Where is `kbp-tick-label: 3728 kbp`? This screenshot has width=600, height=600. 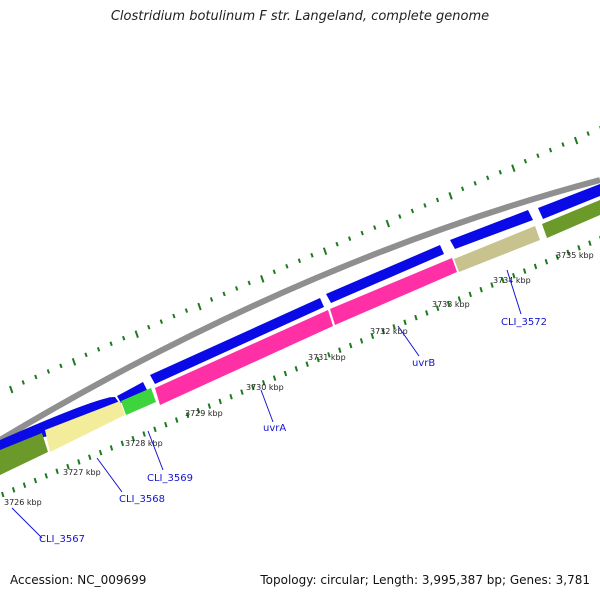
kbp-tick-label: 3728 kbp is located at coordinates (144, 443).